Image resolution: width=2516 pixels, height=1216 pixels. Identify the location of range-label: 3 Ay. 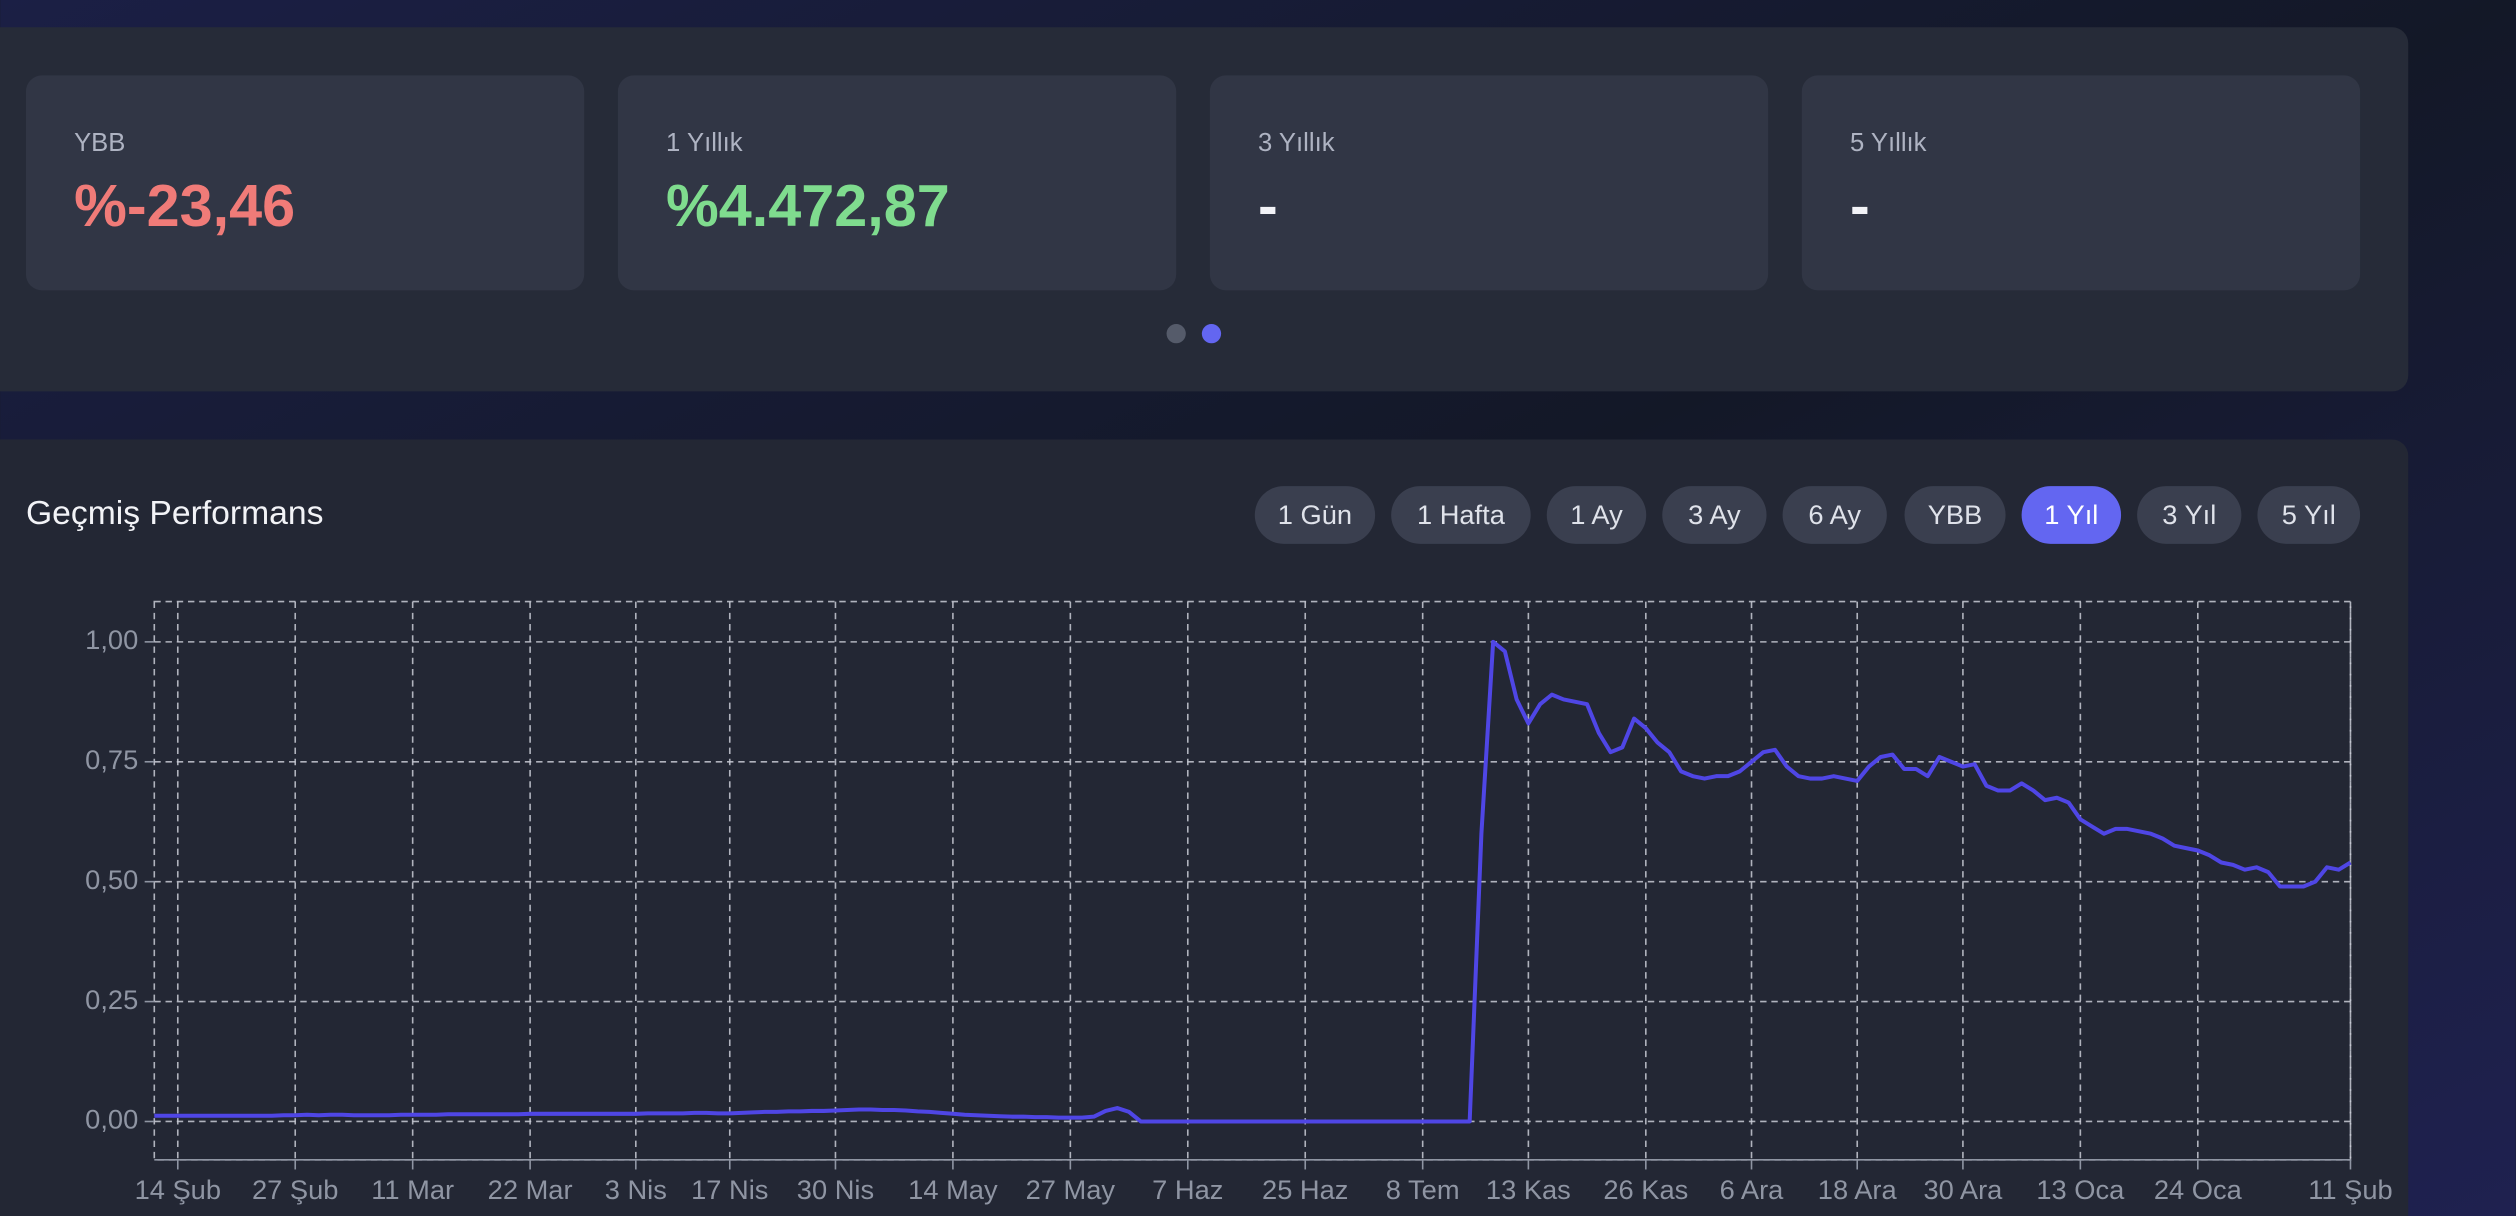
(1714, 514).